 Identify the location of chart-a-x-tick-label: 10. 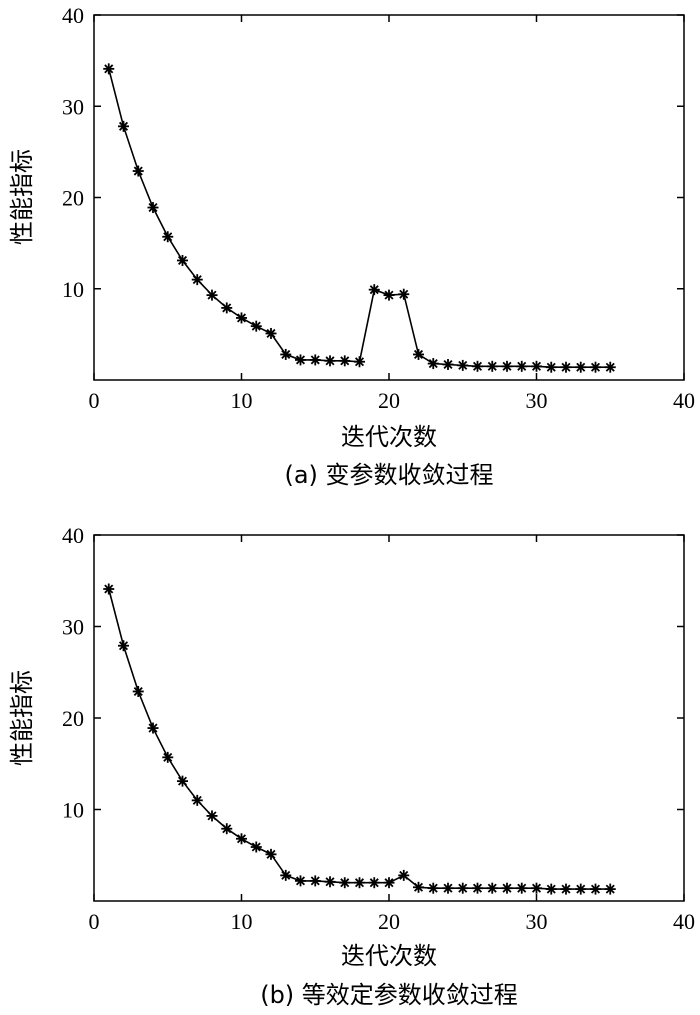
(242, 400).